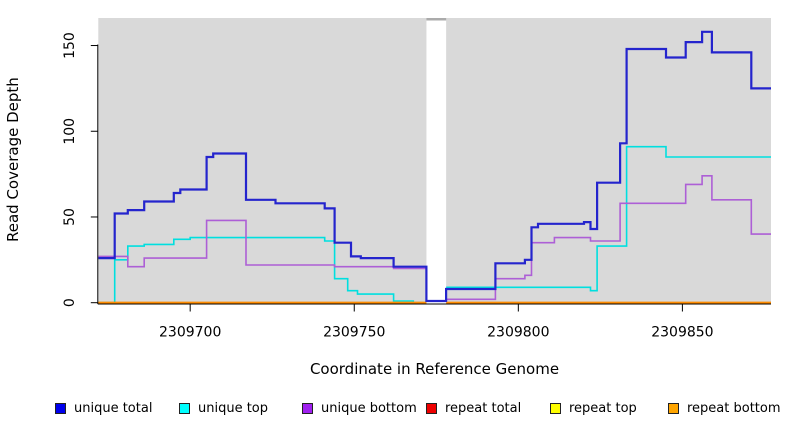 The image size is (792, 432). I want to click on legend-swatch-repeat-top, so click(555, 408).